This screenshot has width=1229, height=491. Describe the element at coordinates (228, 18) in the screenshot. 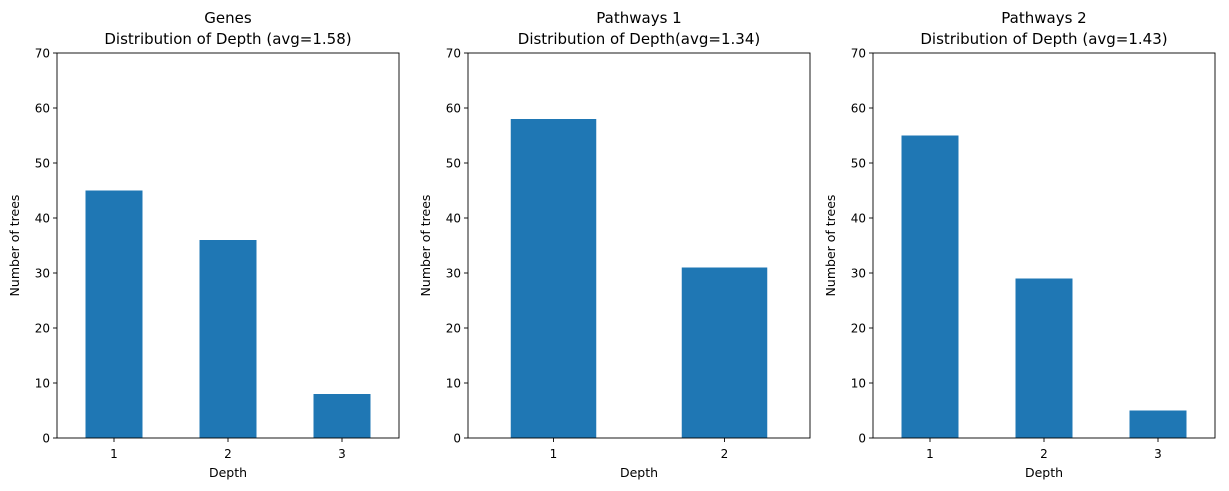

I see `chart-title-line: Genes` at that location.